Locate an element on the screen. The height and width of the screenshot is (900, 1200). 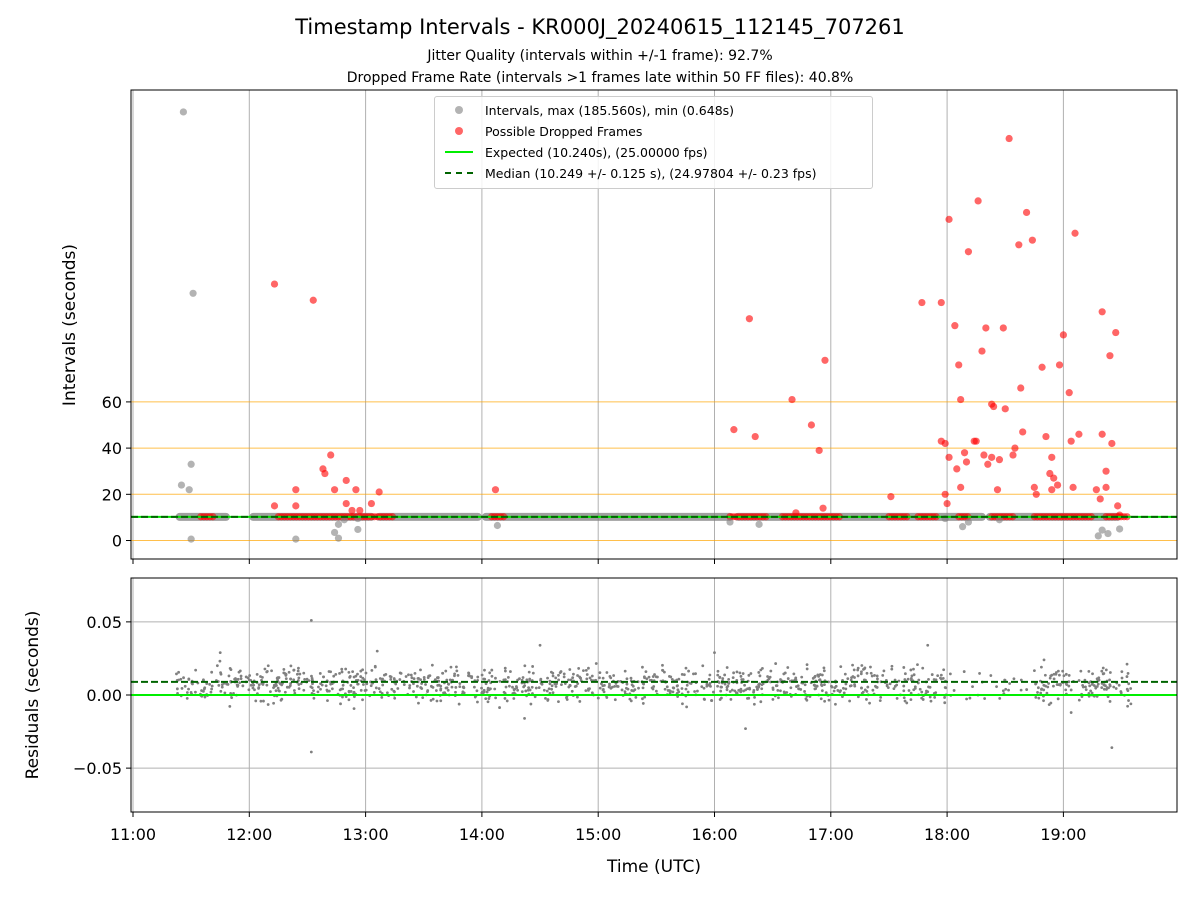
y-tick-label-top: 60 is located at coordinates (112, 402).